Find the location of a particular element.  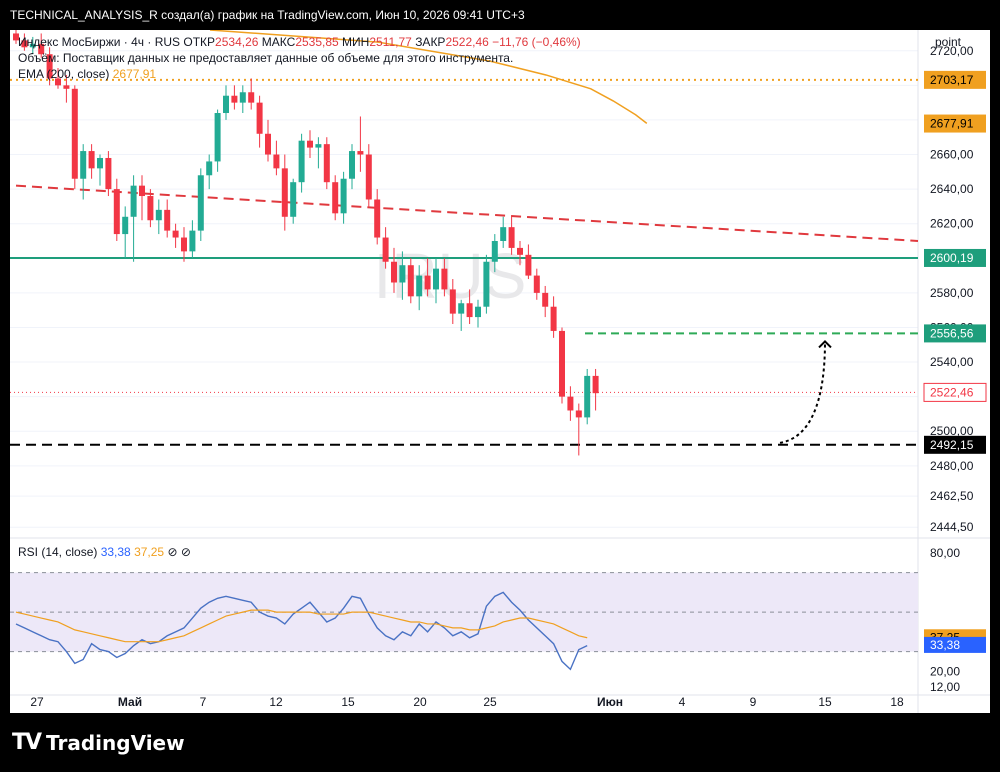

close-label: ЗАКР is located at coordinates (430, 42).